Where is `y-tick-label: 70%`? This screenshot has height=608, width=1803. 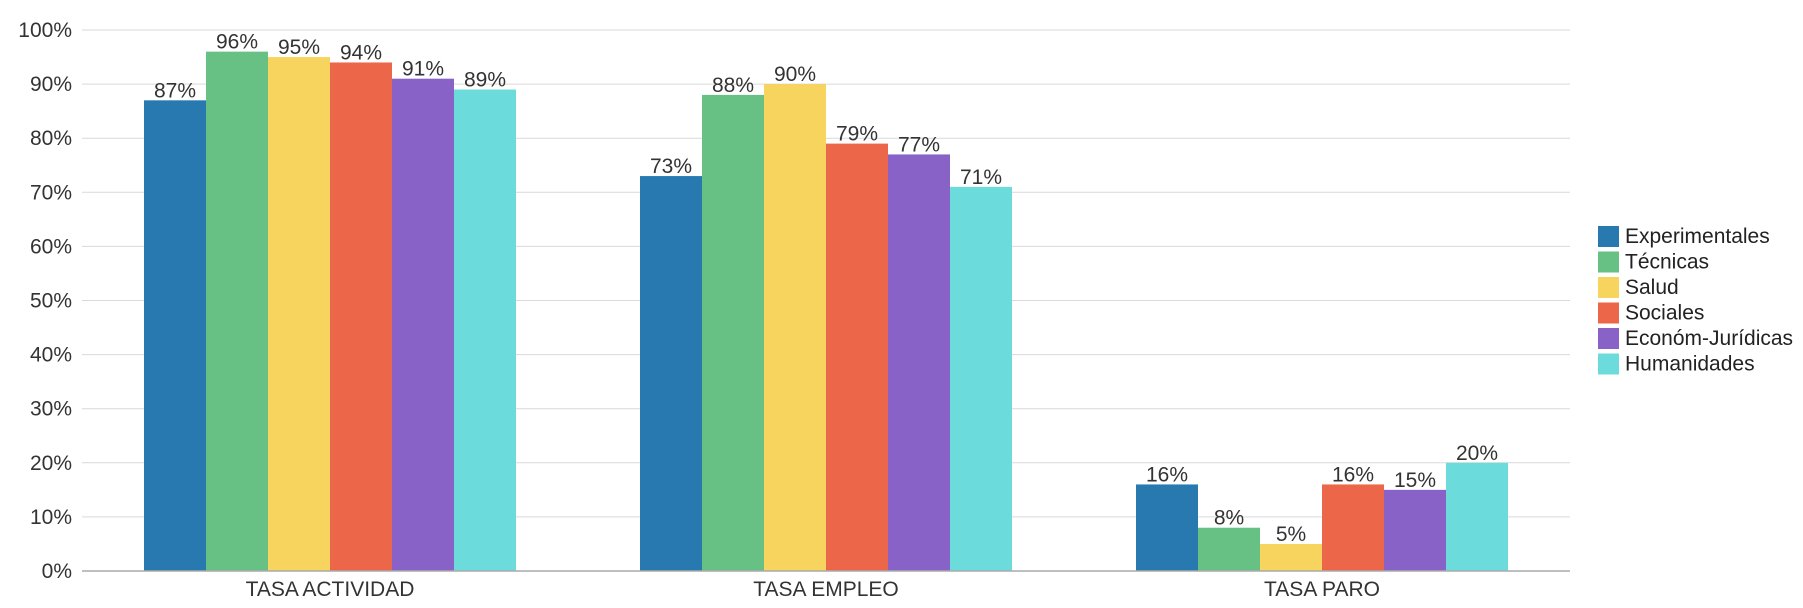
y-tick-label: 70% is located at coordinates (51, 192).